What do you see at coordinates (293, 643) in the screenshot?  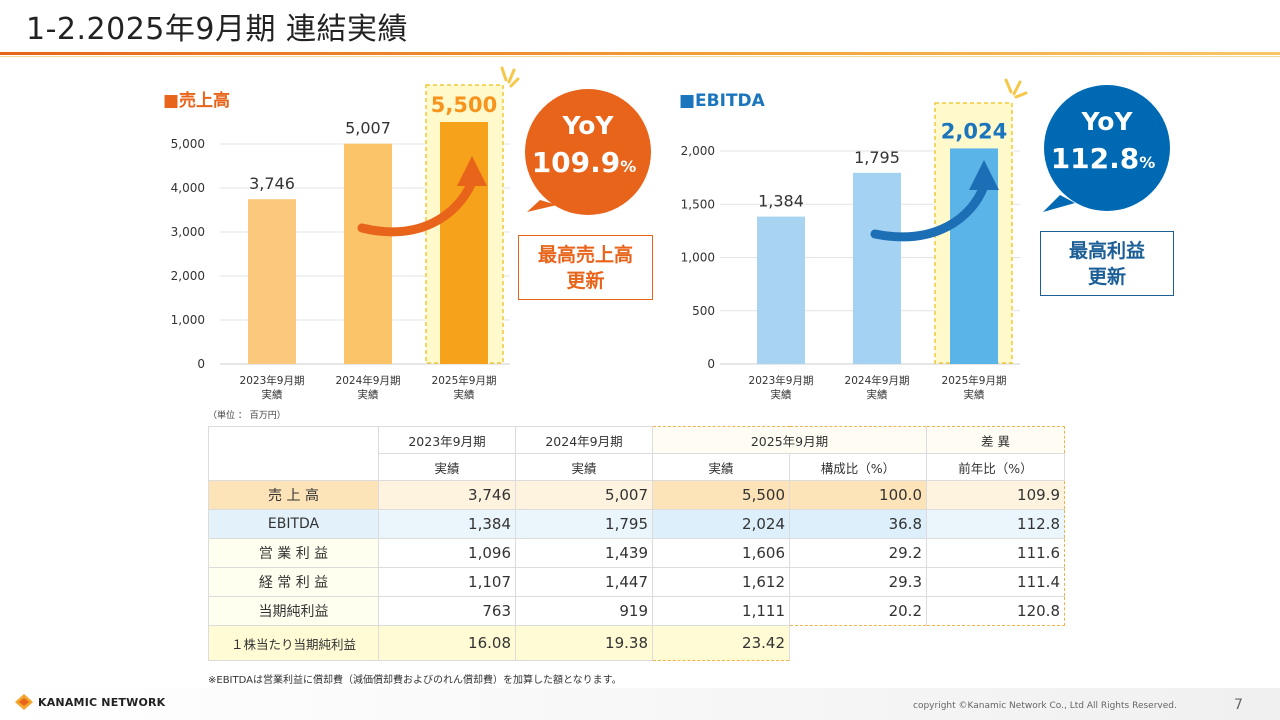 I see `row-label: １株当たり当期純利益` at bounding box center [293, 643].